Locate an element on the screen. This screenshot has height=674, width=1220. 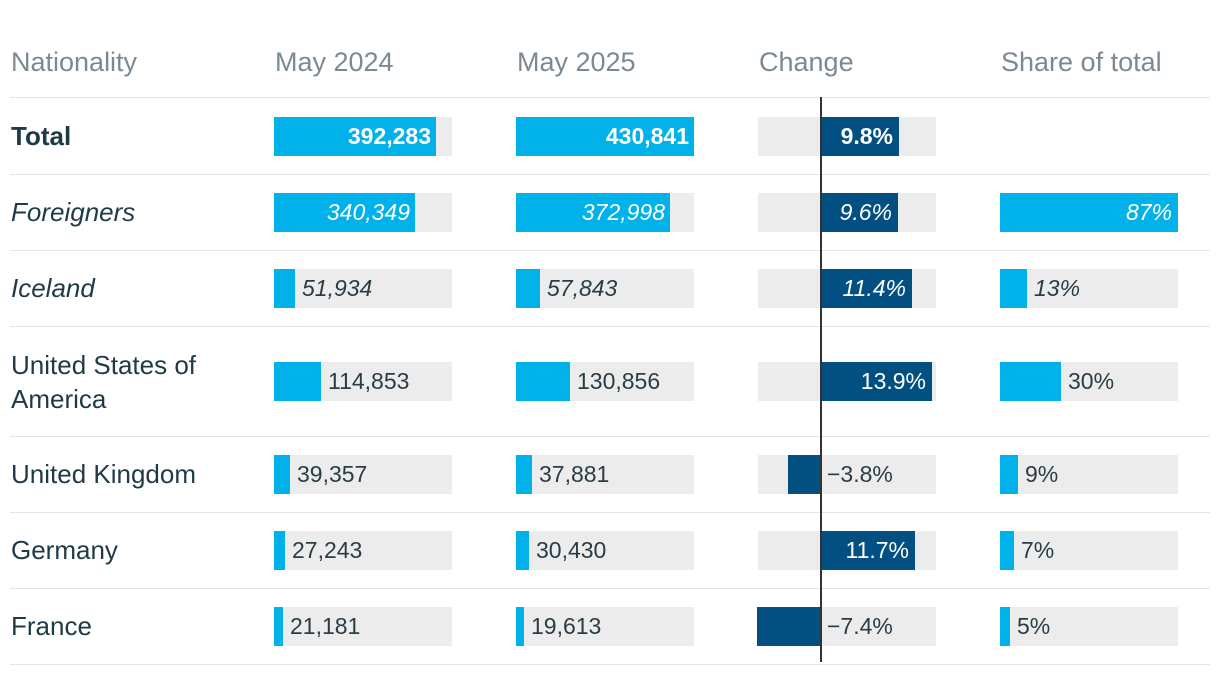
share-label: 87% is located at coordinates (1148, 212).